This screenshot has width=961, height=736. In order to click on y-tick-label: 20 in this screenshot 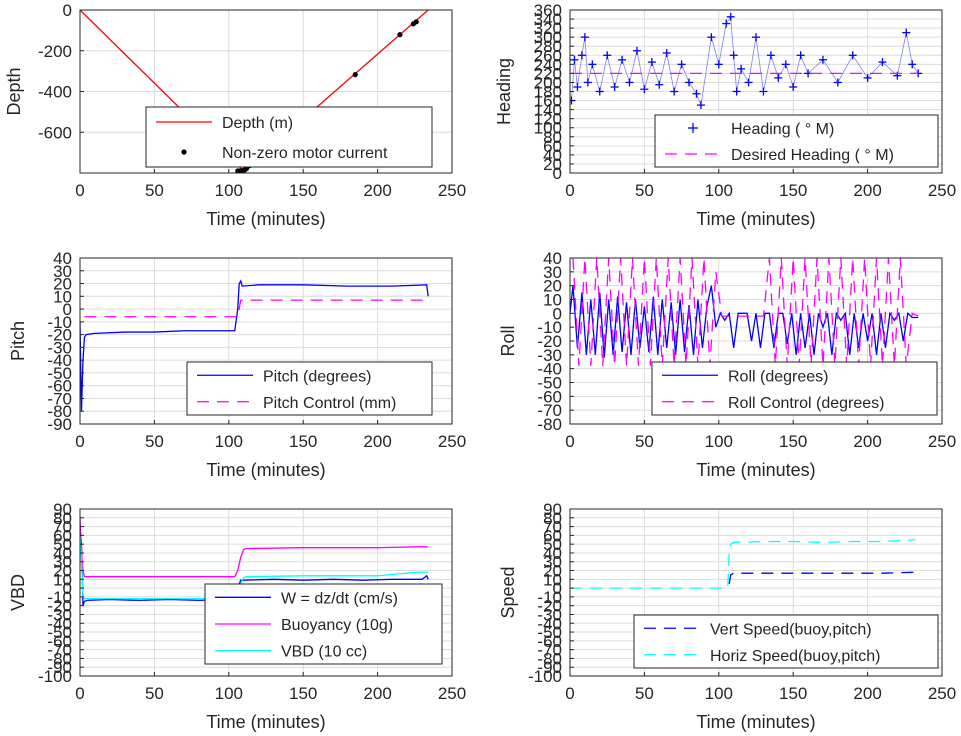, I will do `click(62, 571)`.